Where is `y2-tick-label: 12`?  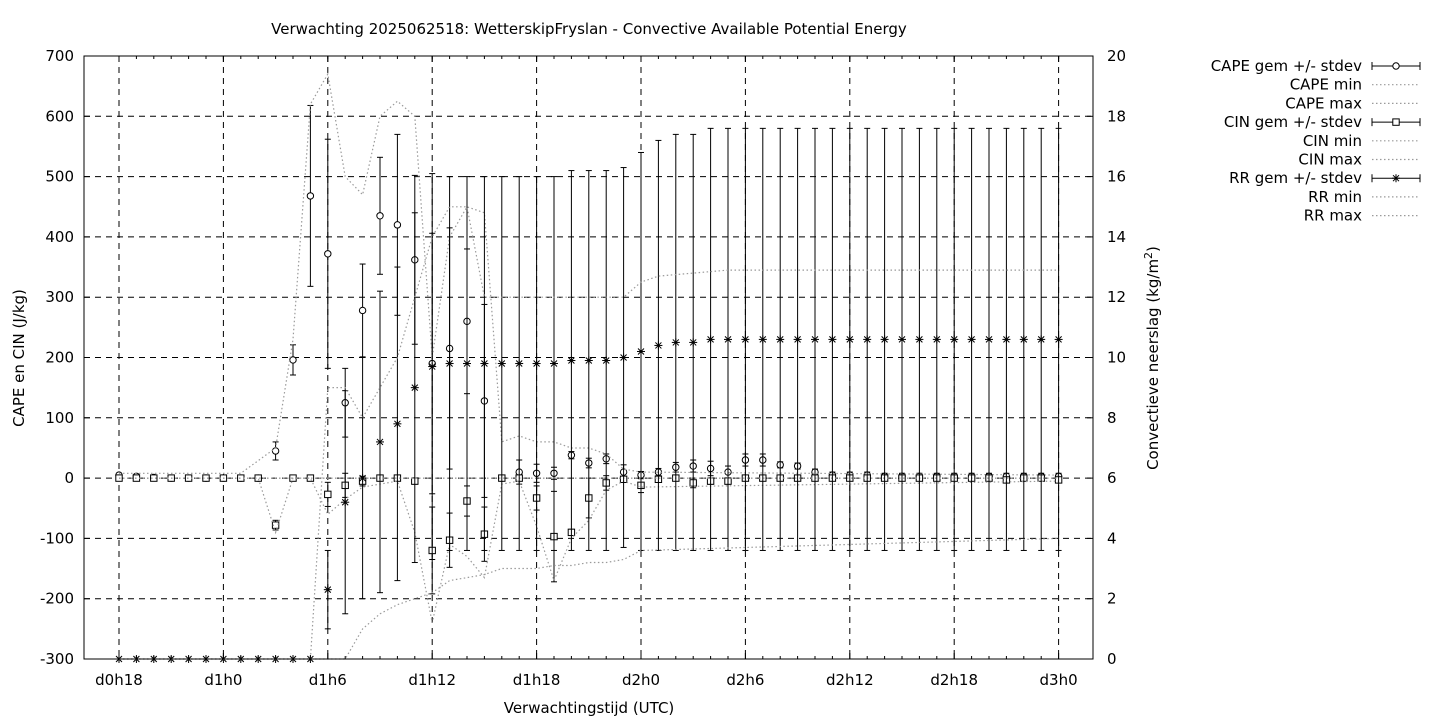 y2-tick-label: 12 is located at coordinates (1116, 297).